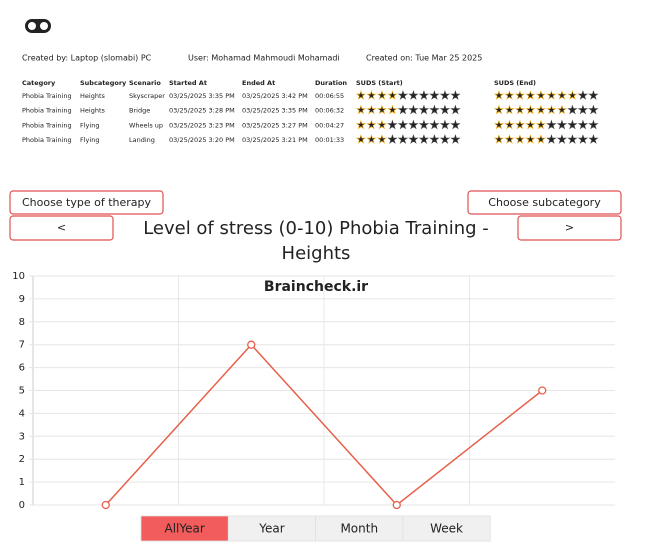  Describe the element at coordinates (188, 83) in the screenshot. I see `column-header: Started At` at that location.